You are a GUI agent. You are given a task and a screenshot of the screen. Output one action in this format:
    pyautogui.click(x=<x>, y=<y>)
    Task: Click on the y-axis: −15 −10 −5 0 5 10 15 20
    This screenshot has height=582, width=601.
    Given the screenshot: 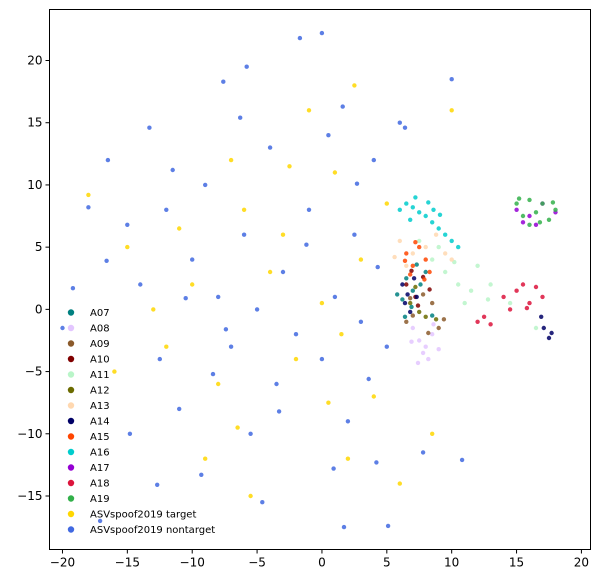 What is the action you would take?
    pyautogui.click(x=33, y=278)
    